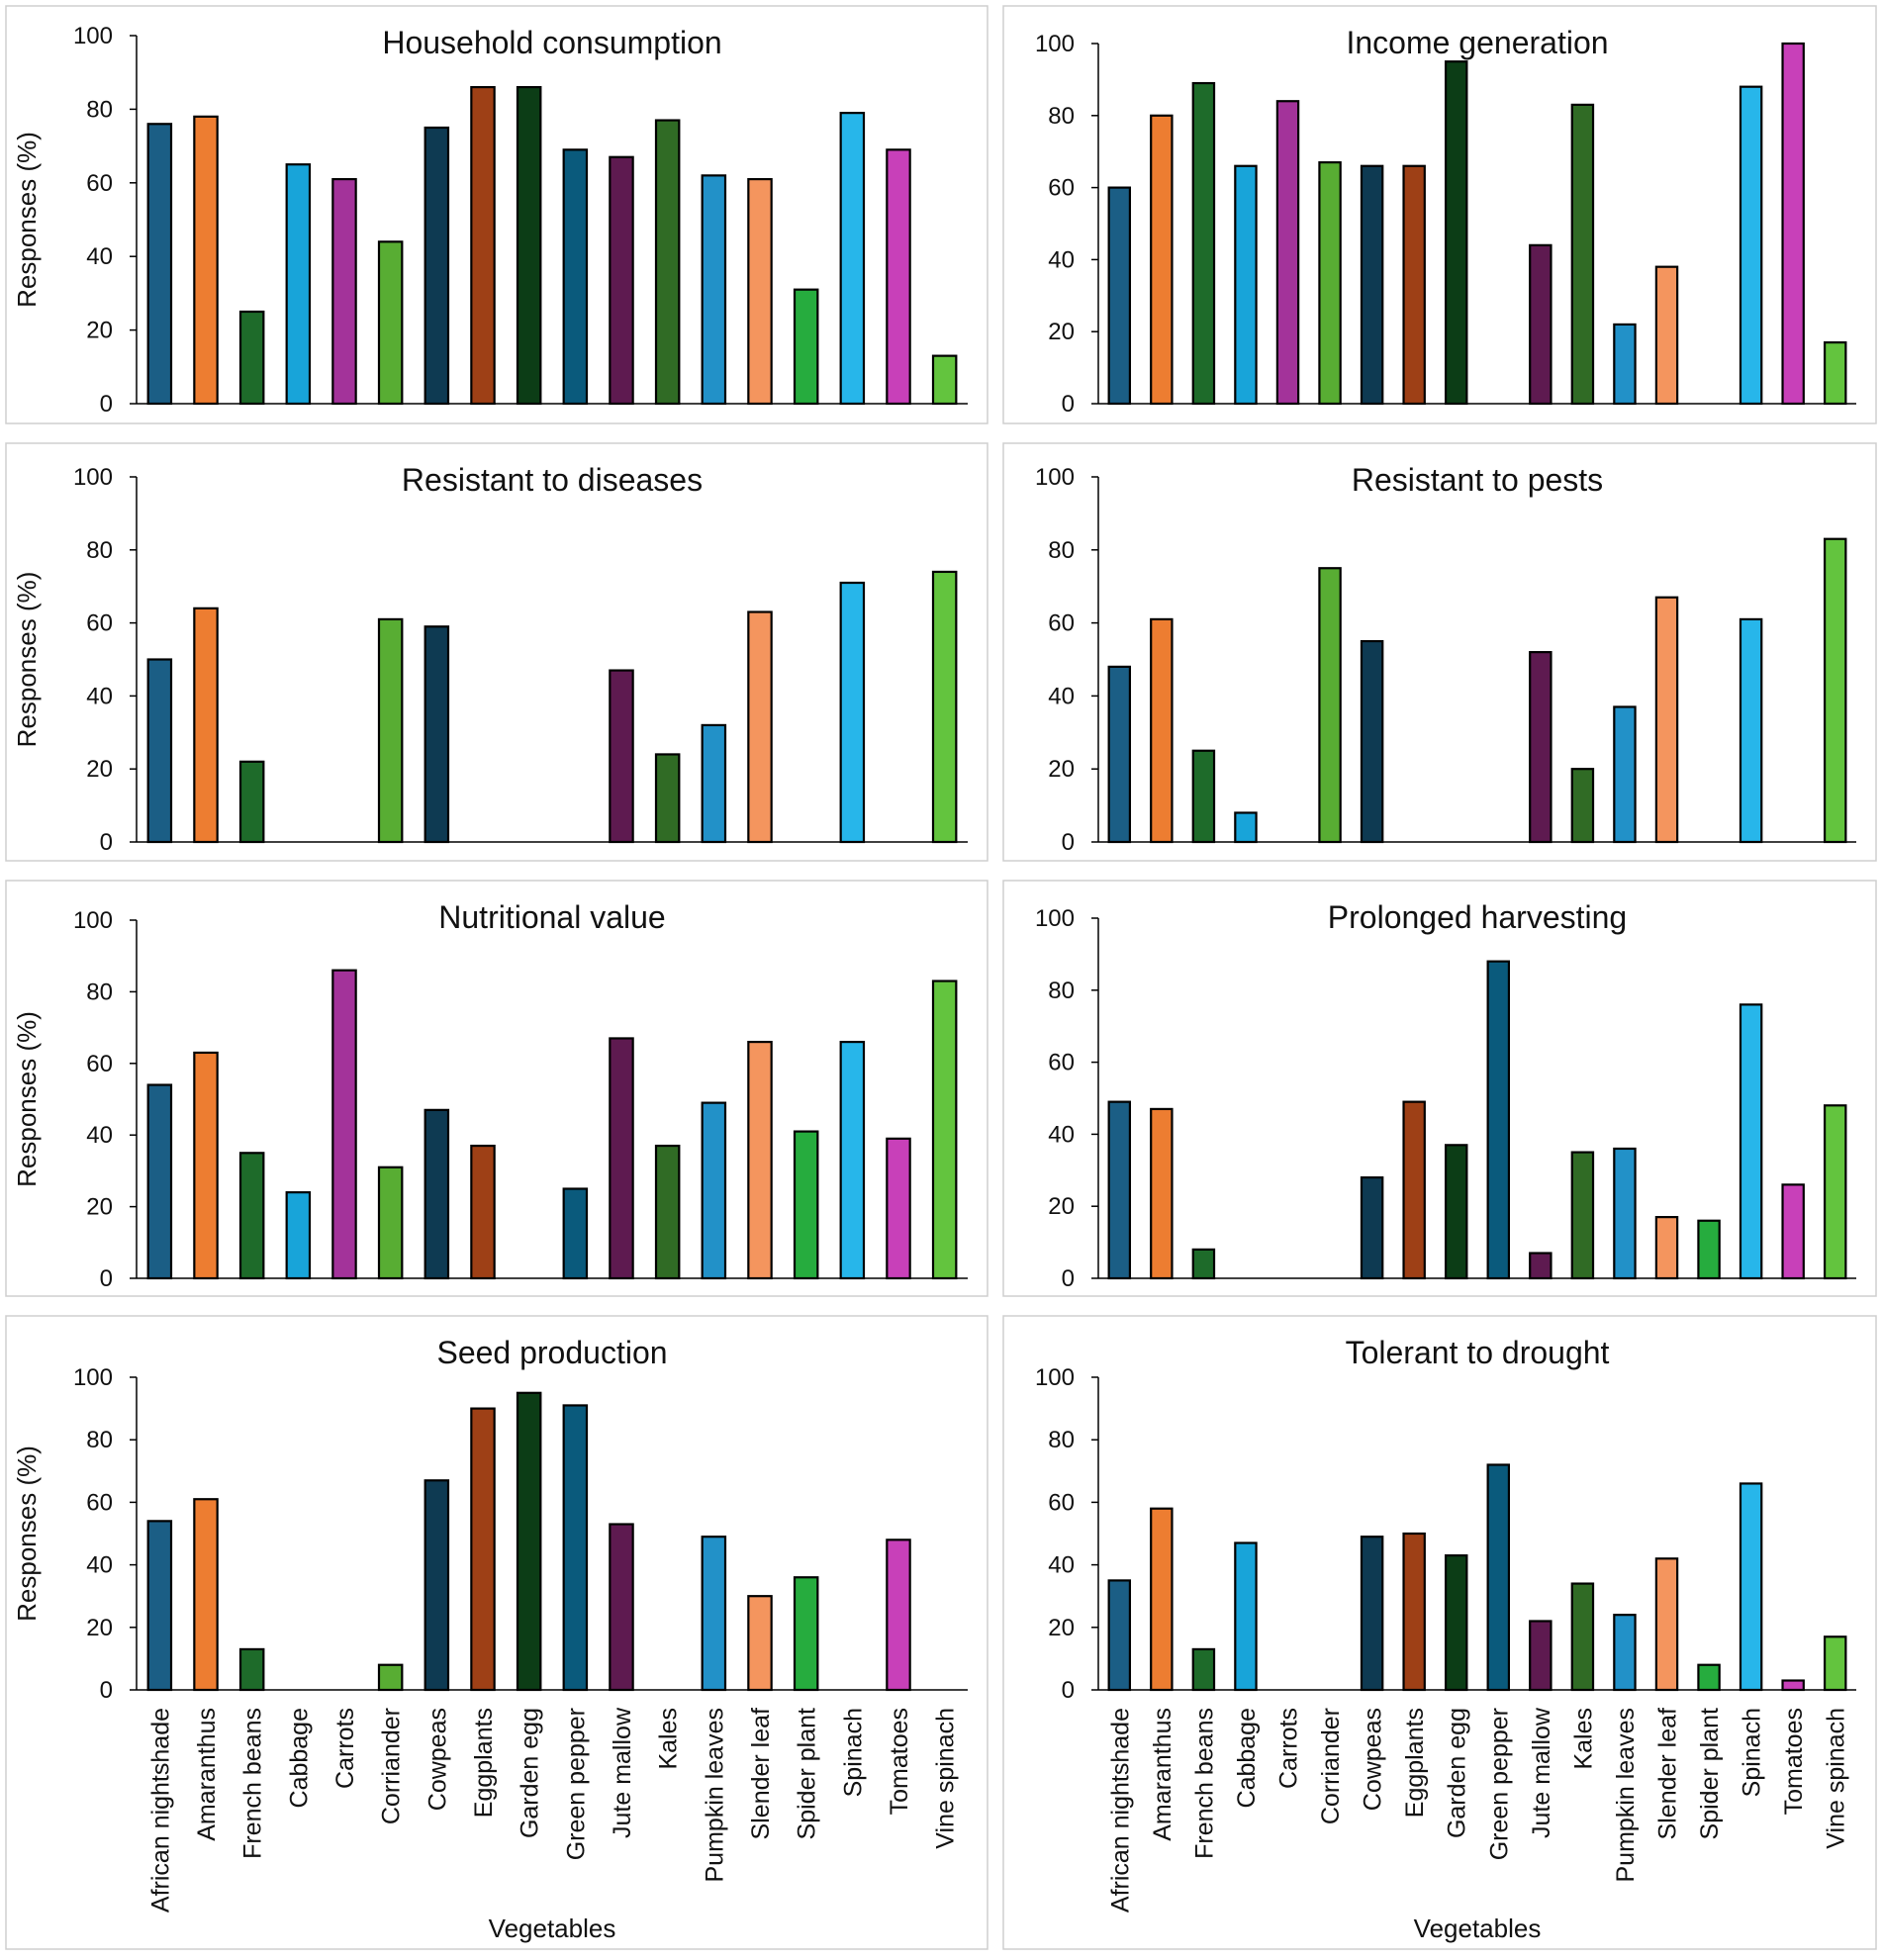 The image size is (1882, 1960). What do you see at coordinates (1835, 373) in the screenshot?
I see `bar-vine-spinach` at bounding box center [1835, 373].